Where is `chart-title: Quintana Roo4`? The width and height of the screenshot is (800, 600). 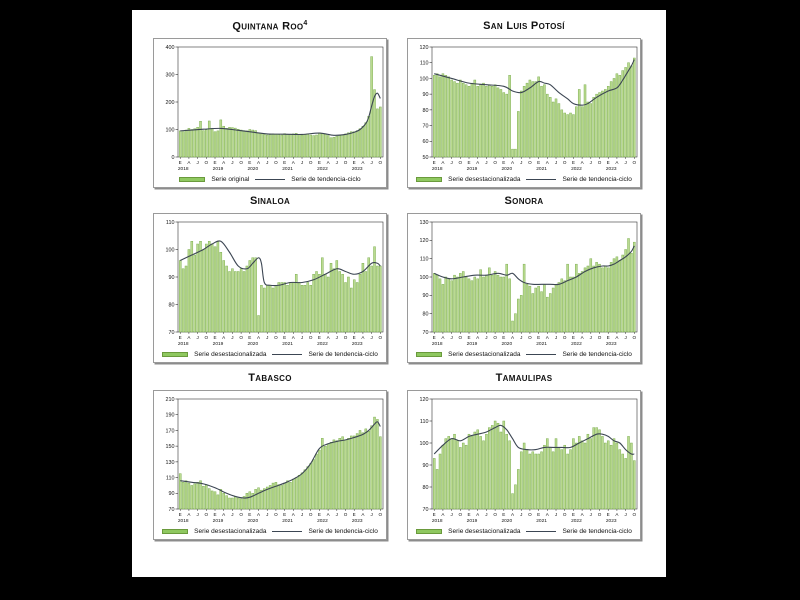 chart-title: Quintana Roo4 is located at coordinates (270, 26).